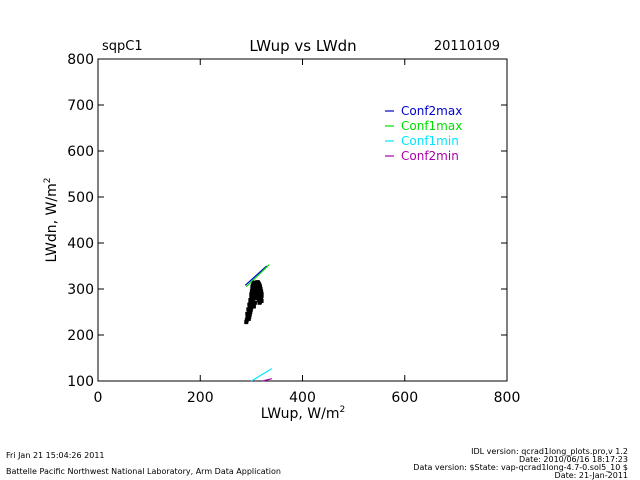 The width and height of the screenshot is (640, 480). Describe the element at coordinates (80, 60) in the screenshot. I see `y-tick-label: 800` at that location.